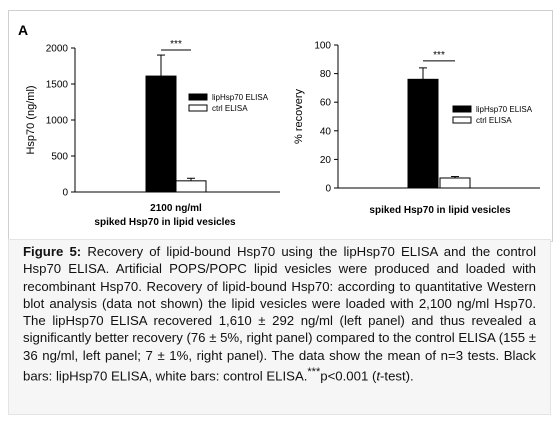  I want to click on x-category-label: 2100 ng/ml, so click(176, 208).